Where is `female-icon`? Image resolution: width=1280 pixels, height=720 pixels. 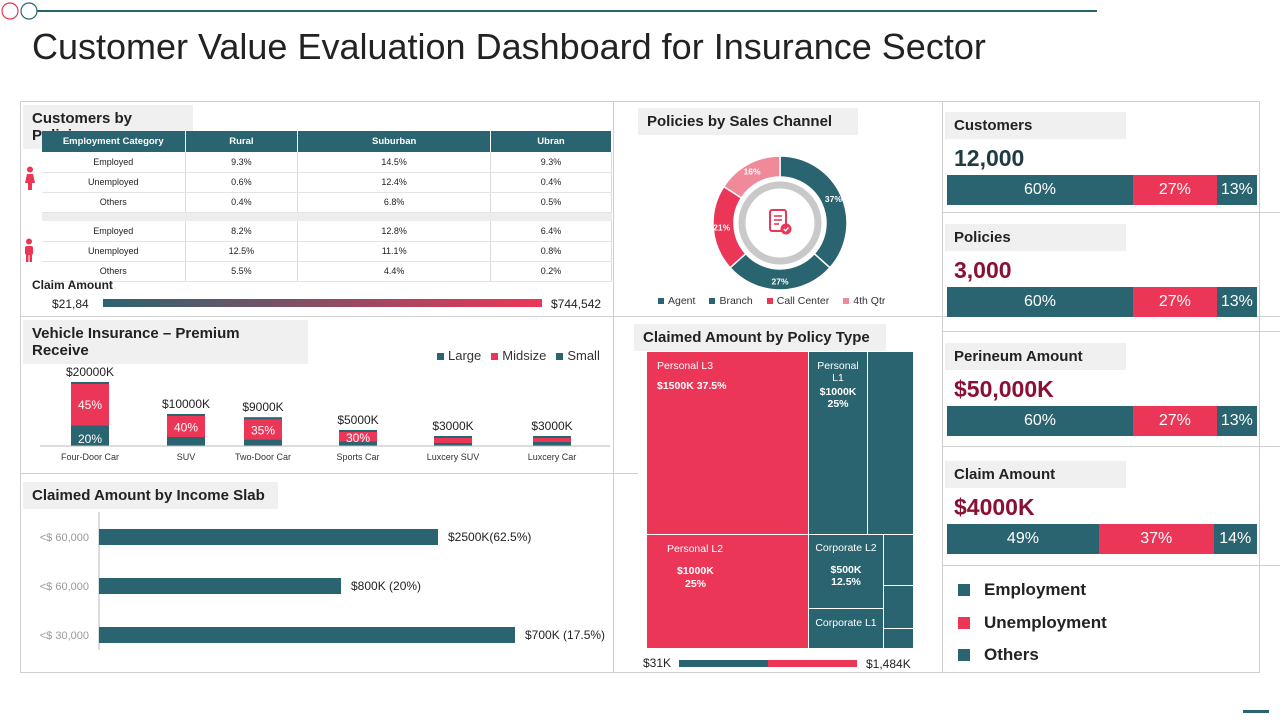
female-icon is located at coordinates (30, 178).